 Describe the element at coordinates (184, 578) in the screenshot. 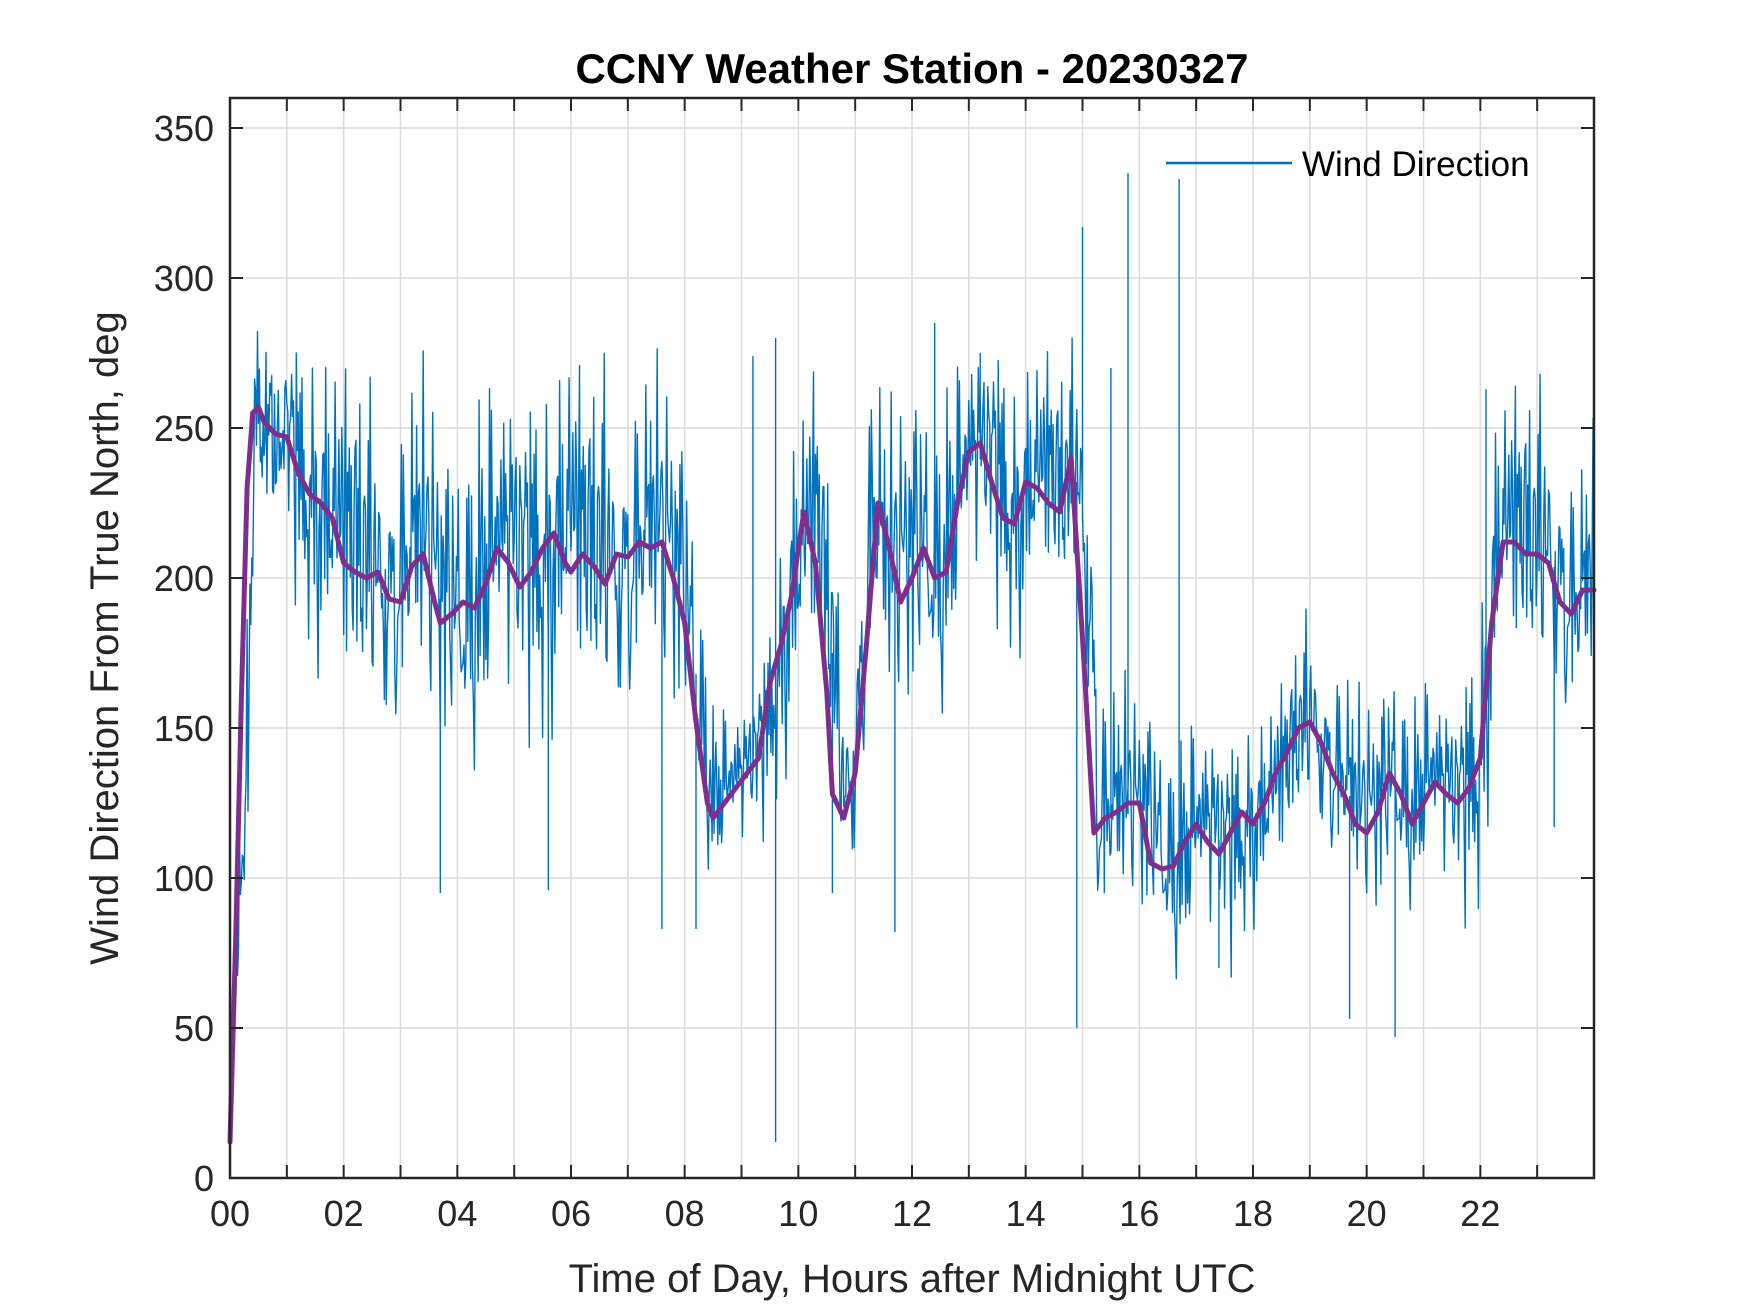

I see `y-tick-label: 200` at that location.